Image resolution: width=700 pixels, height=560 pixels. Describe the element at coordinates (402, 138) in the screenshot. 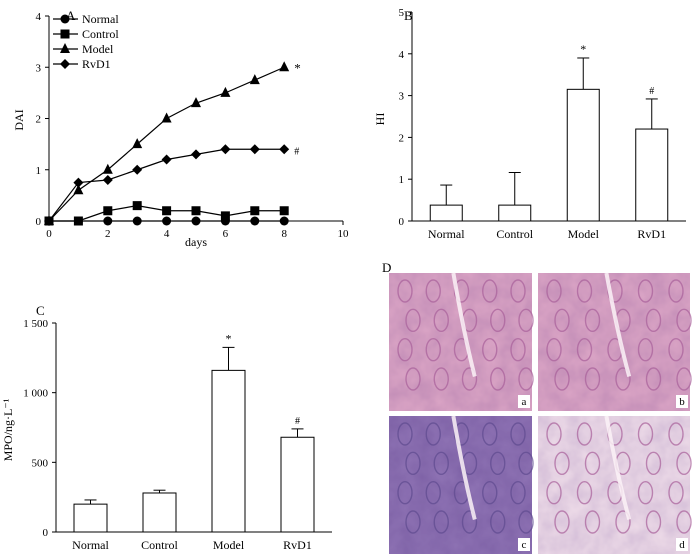

I see `panel-b-y-tick-label: 2` at that location.